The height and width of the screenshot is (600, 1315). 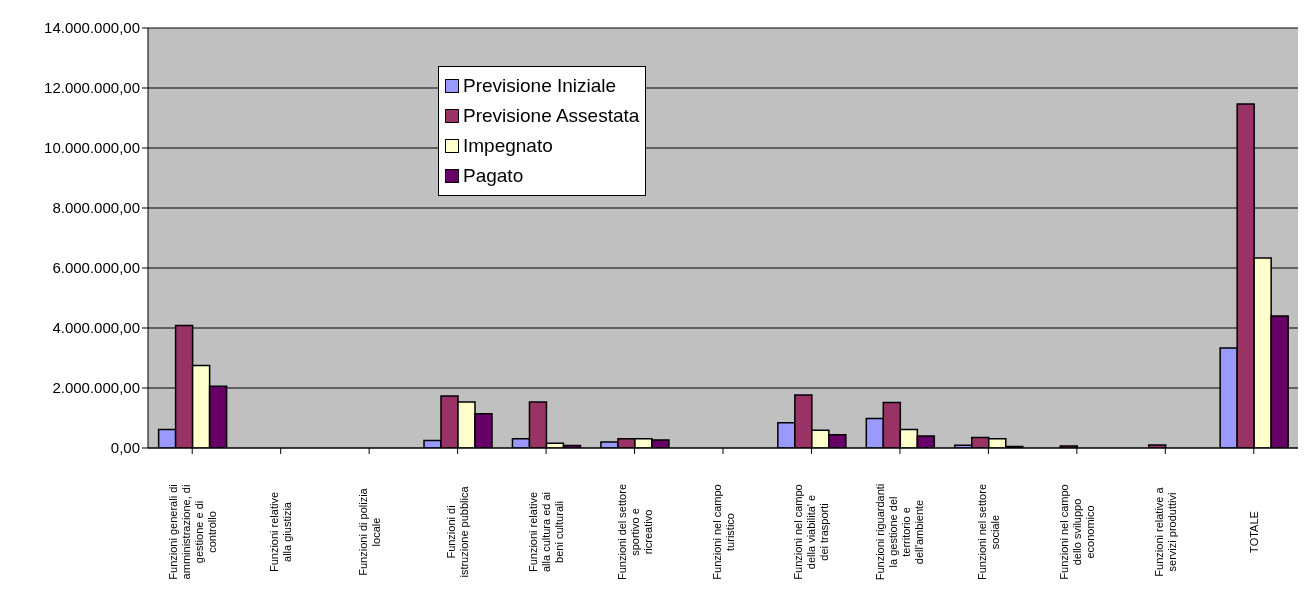 I want to click on y-tick-label: 0,00, so click(x=125, y=448).